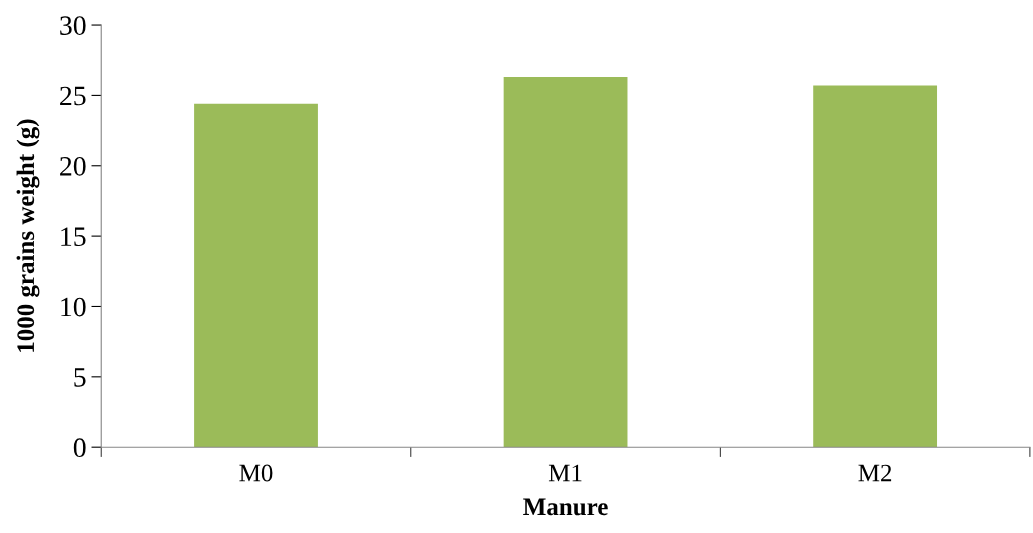 The image size is (1033, 533). Describe the element at coordinates (73, 166) in the screenshot. I see `y-tick-label: 20` at that location.